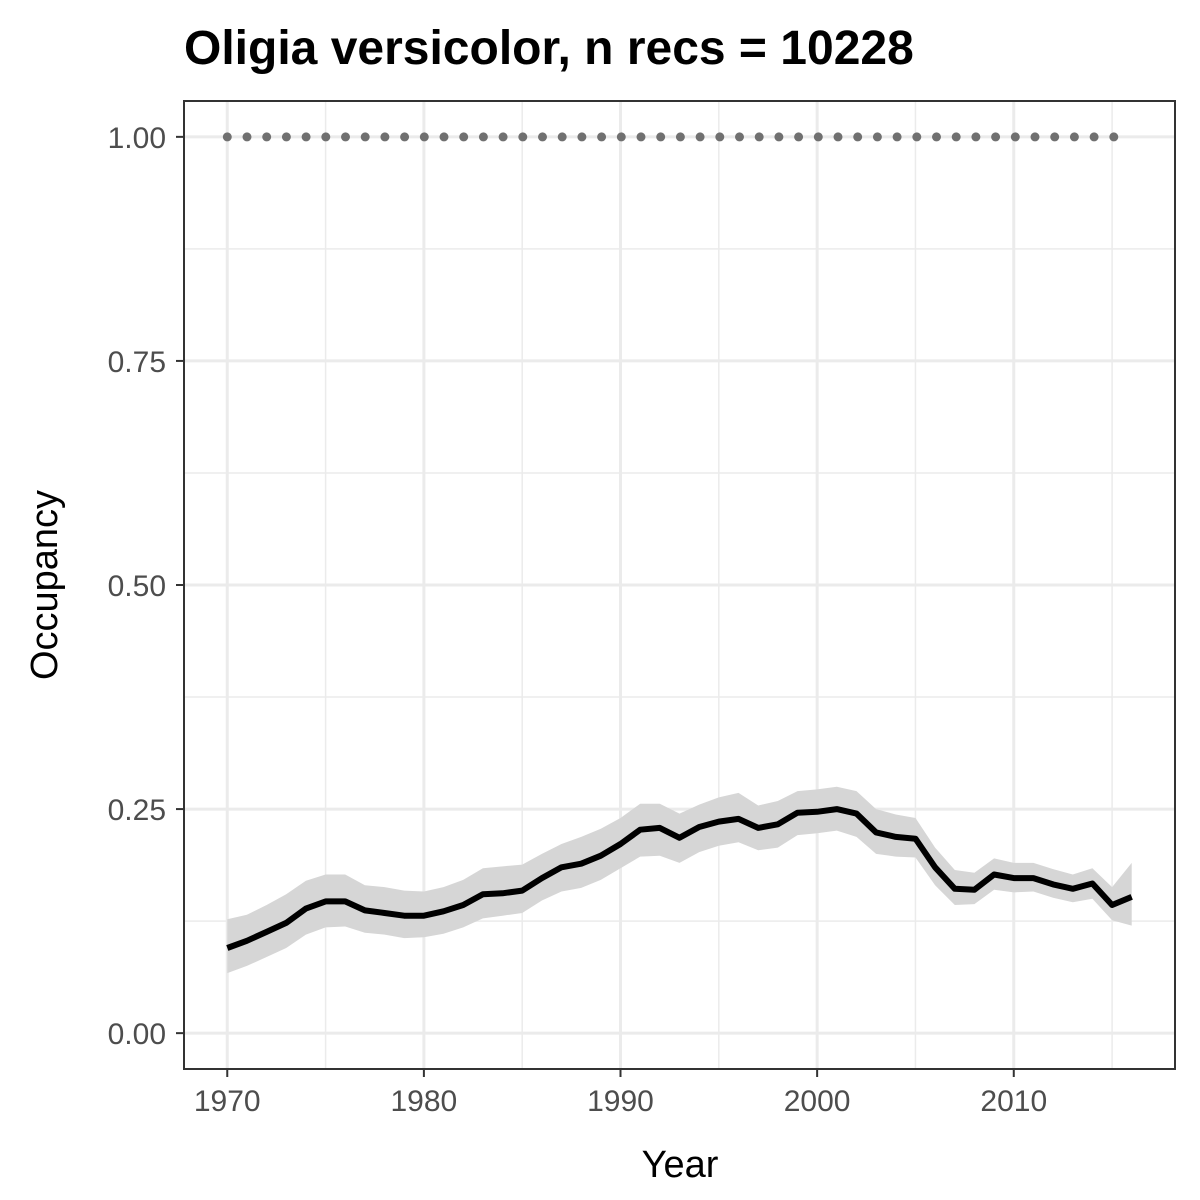  What do you see at coordinates (817, 1101) in the screenshot?
I see `x-tick-label: 2000` at bounding box center [817, 1101].